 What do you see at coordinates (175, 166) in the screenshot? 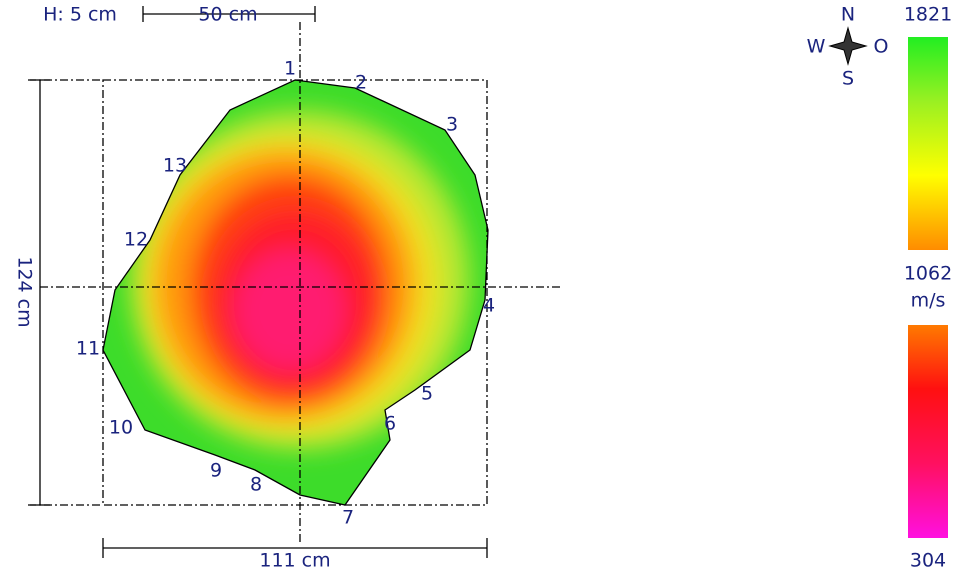
I see `point-label: 13` at bounding box center [175, 166].